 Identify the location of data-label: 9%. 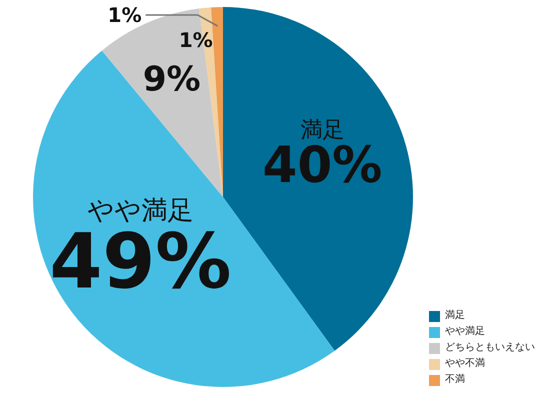
(171, 79).